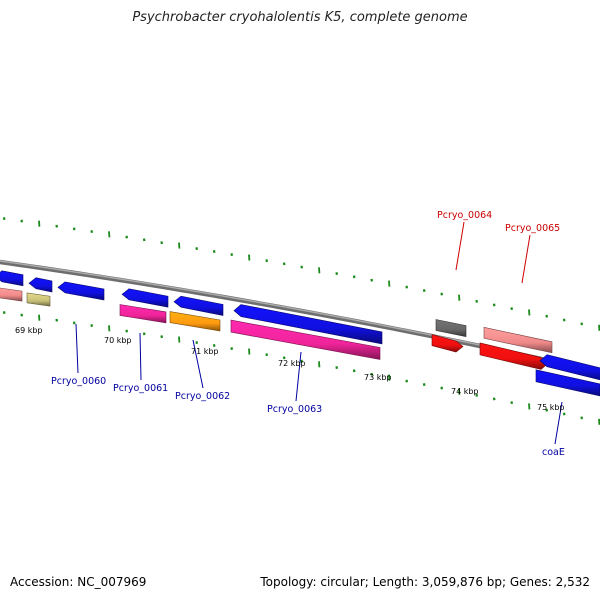  What do you see at coordinates (532, 228) in the screenshot?
I see `gene-label-pcryo-0065: Pcryo_0065` at bounding box center [532, 228].